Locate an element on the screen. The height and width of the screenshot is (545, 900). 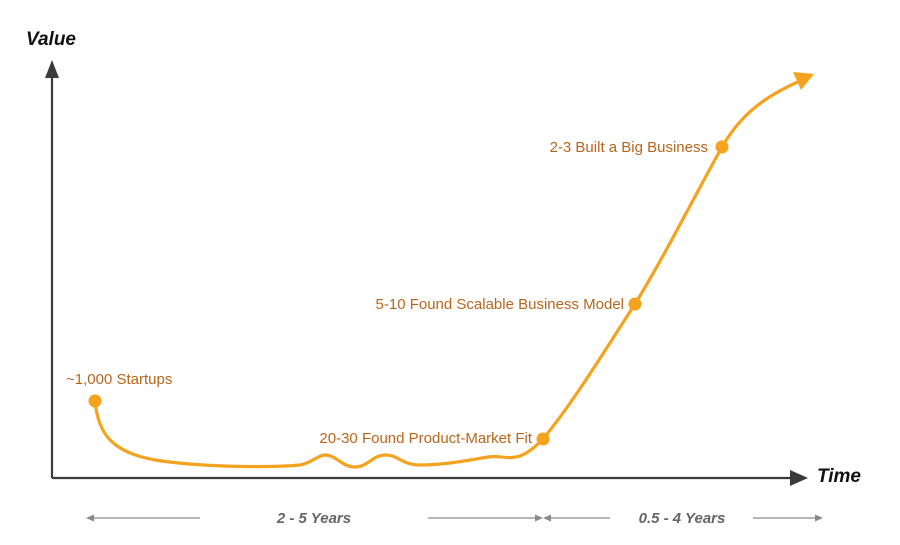
y-axis-arrowhead is located at coordinates (52, 69).